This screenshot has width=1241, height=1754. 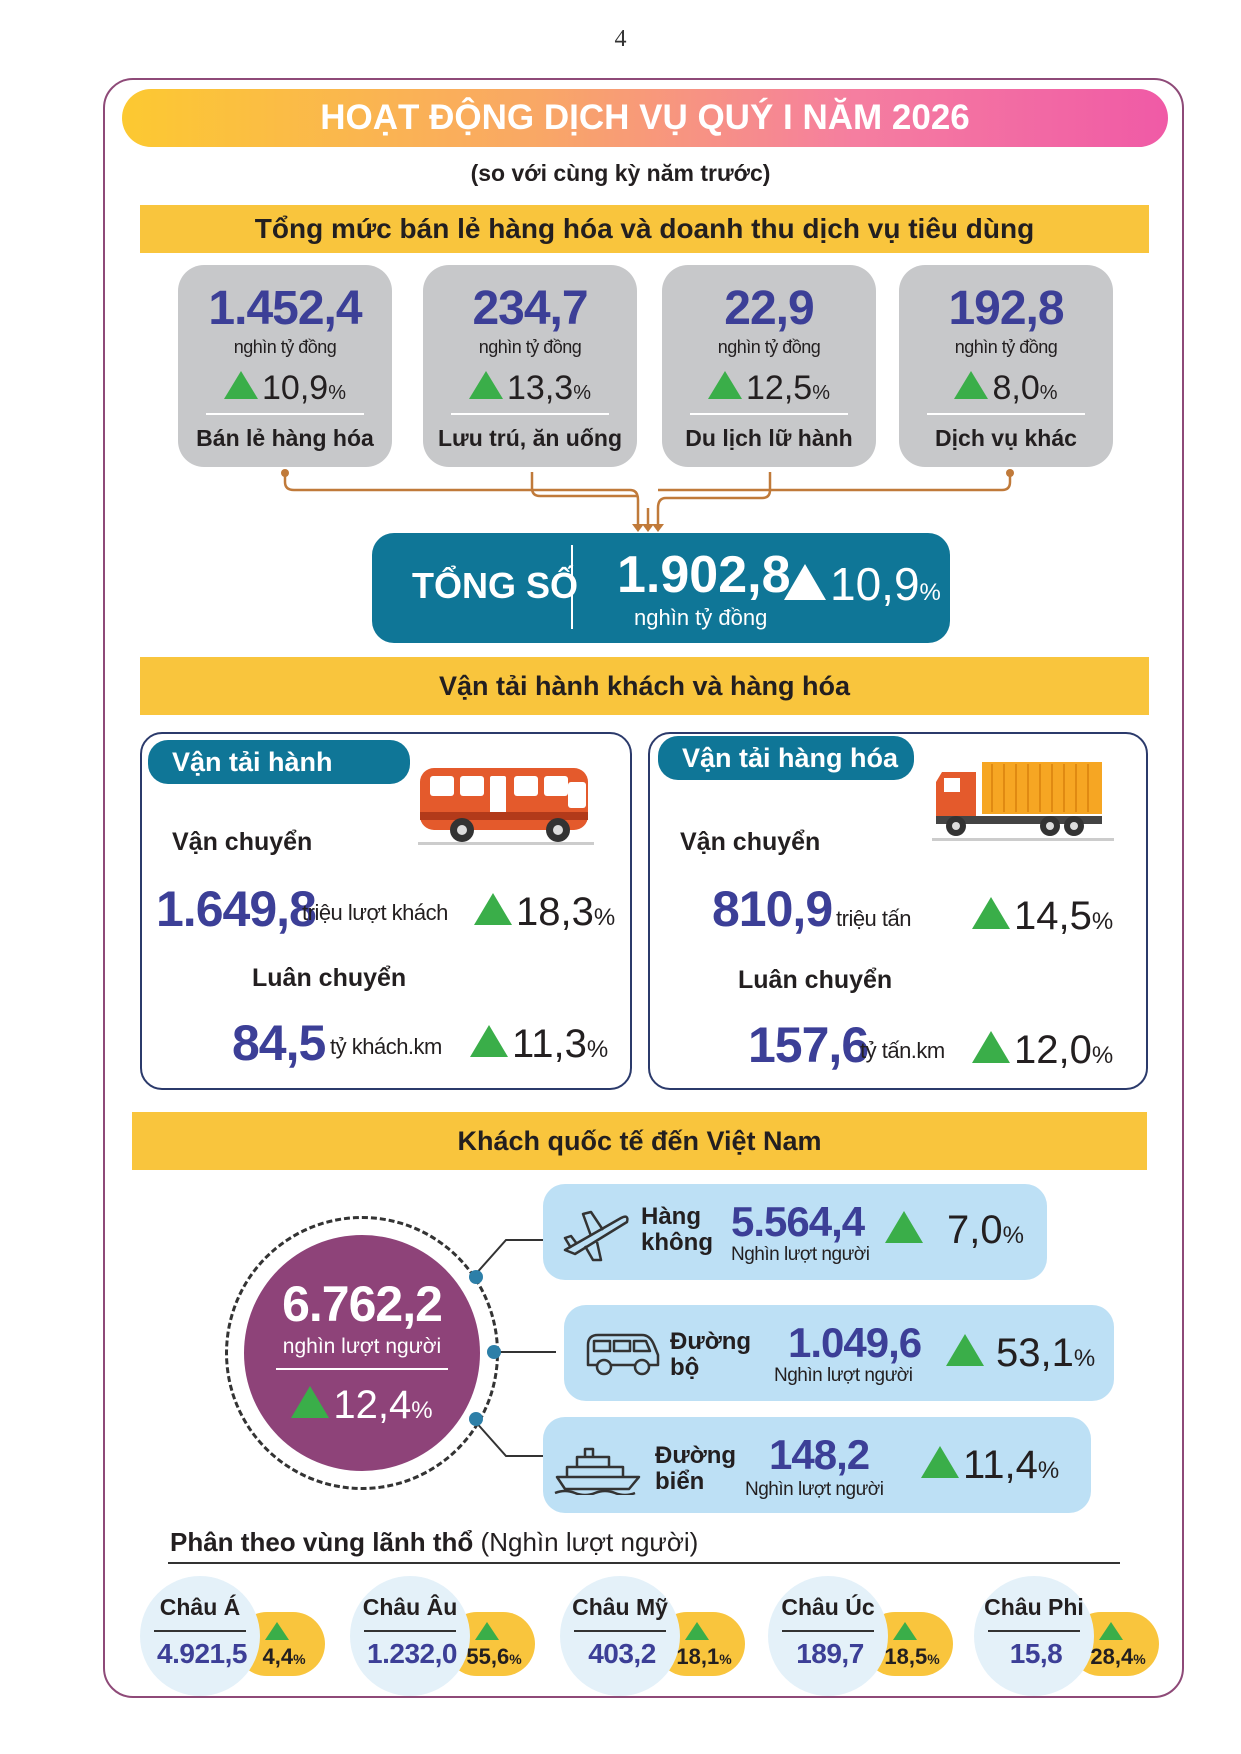 What do you see at coordinates (597, 1471) in the screenshot?
I see `ship-icon` at bounding box center [597, 1471].